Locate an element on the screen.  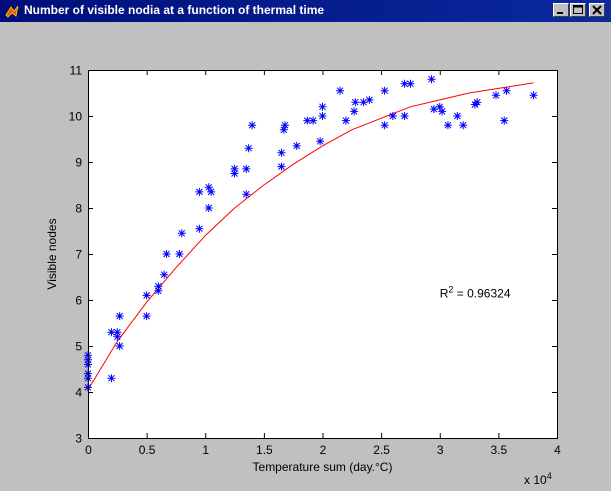
x-tick-label: 2.5 is located at coordinates (381, 450).